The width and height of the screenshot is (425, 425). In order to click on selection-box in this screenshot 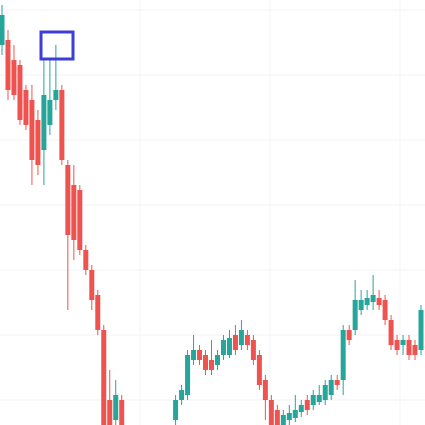, I will do `click(57, 45)`.